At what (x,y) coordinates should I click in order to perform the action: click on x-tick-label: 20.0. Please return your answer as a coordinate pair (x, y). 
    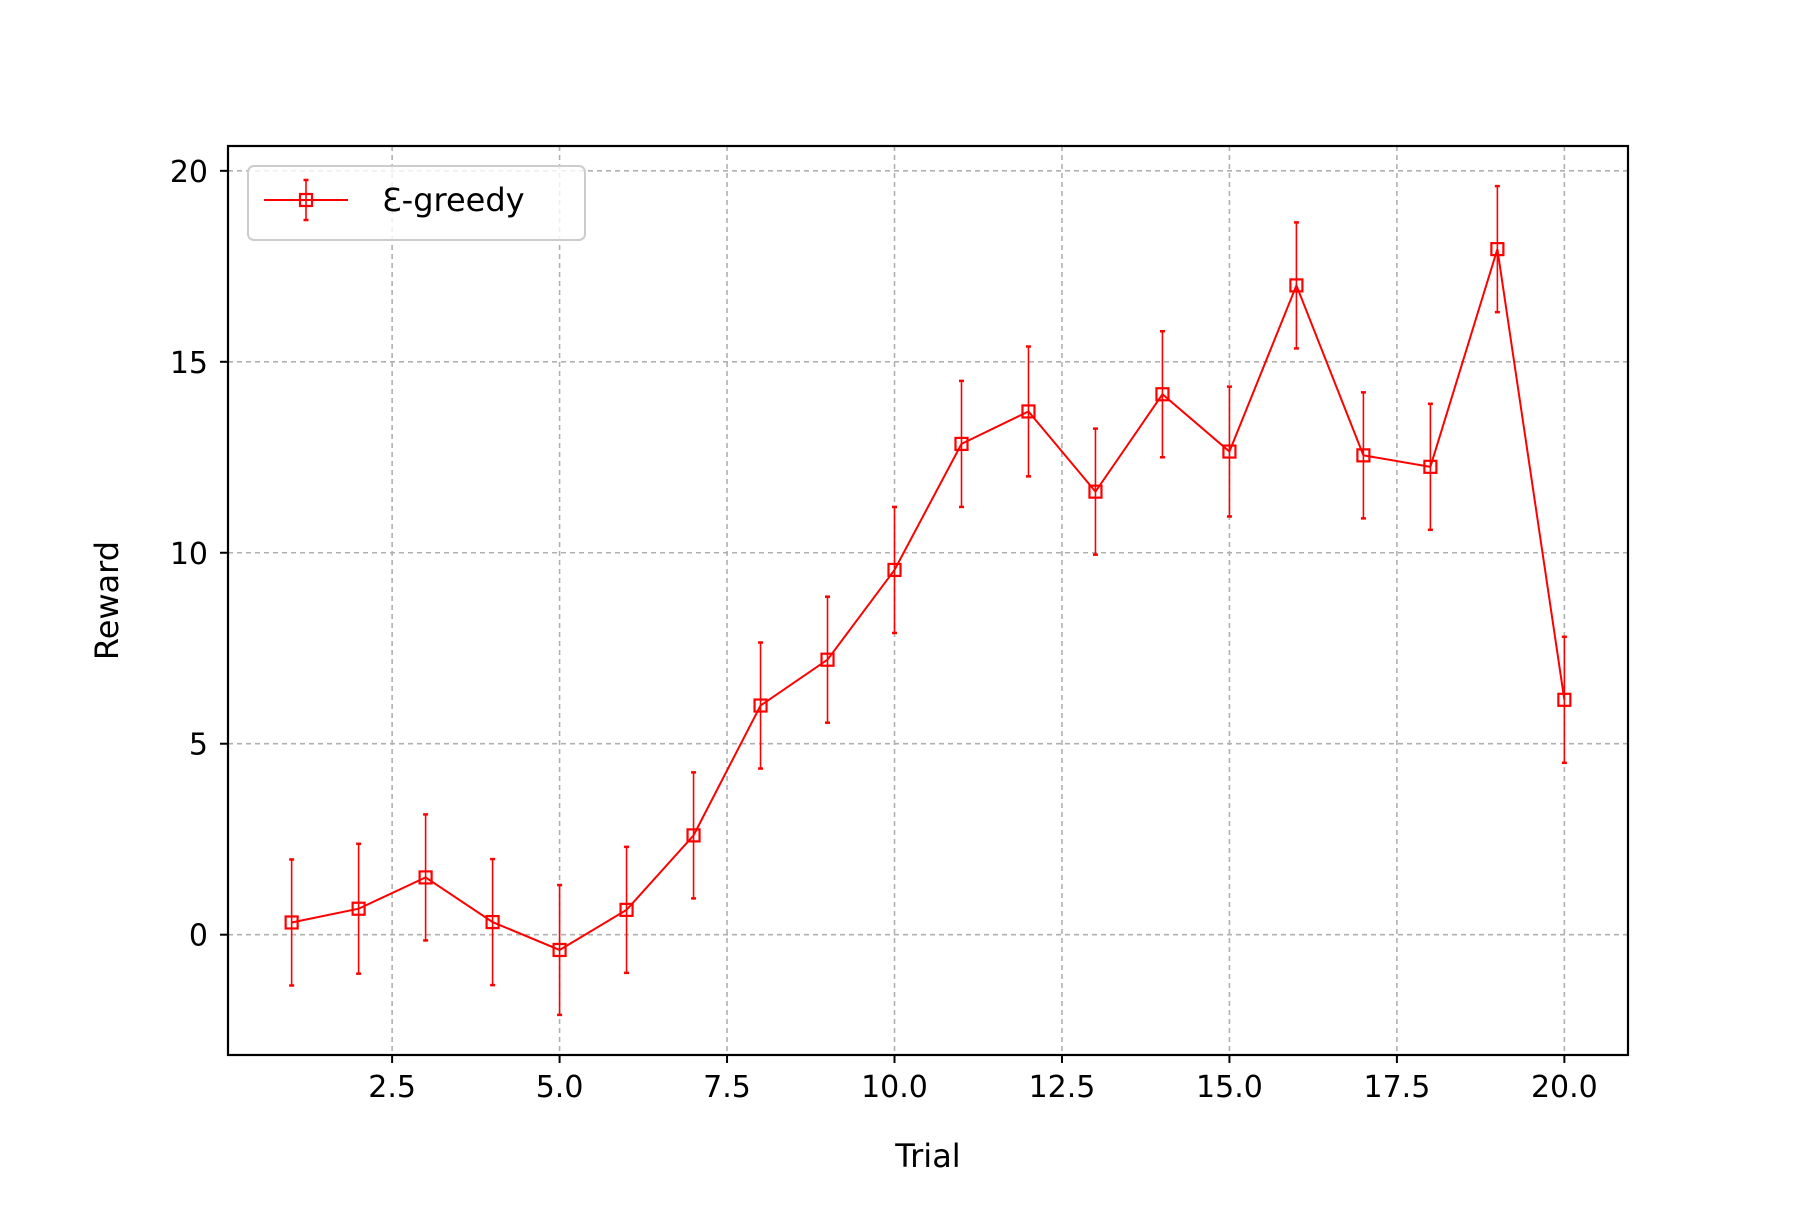
    Looking at the image, I should click on (1564, 1087).